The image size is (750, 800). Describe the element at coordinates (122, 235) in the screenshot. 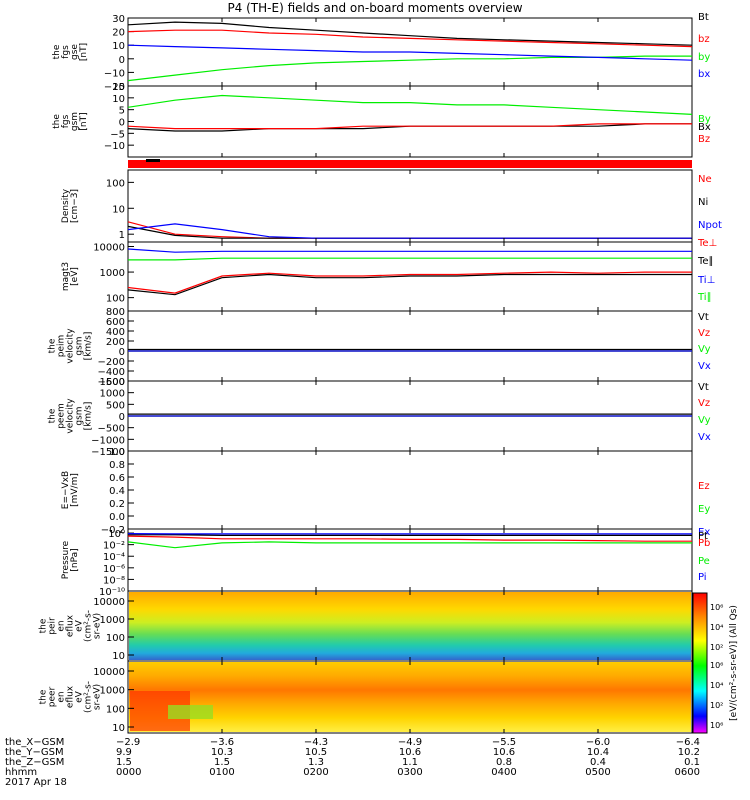

I see `y-tick-label: 1` at that location.